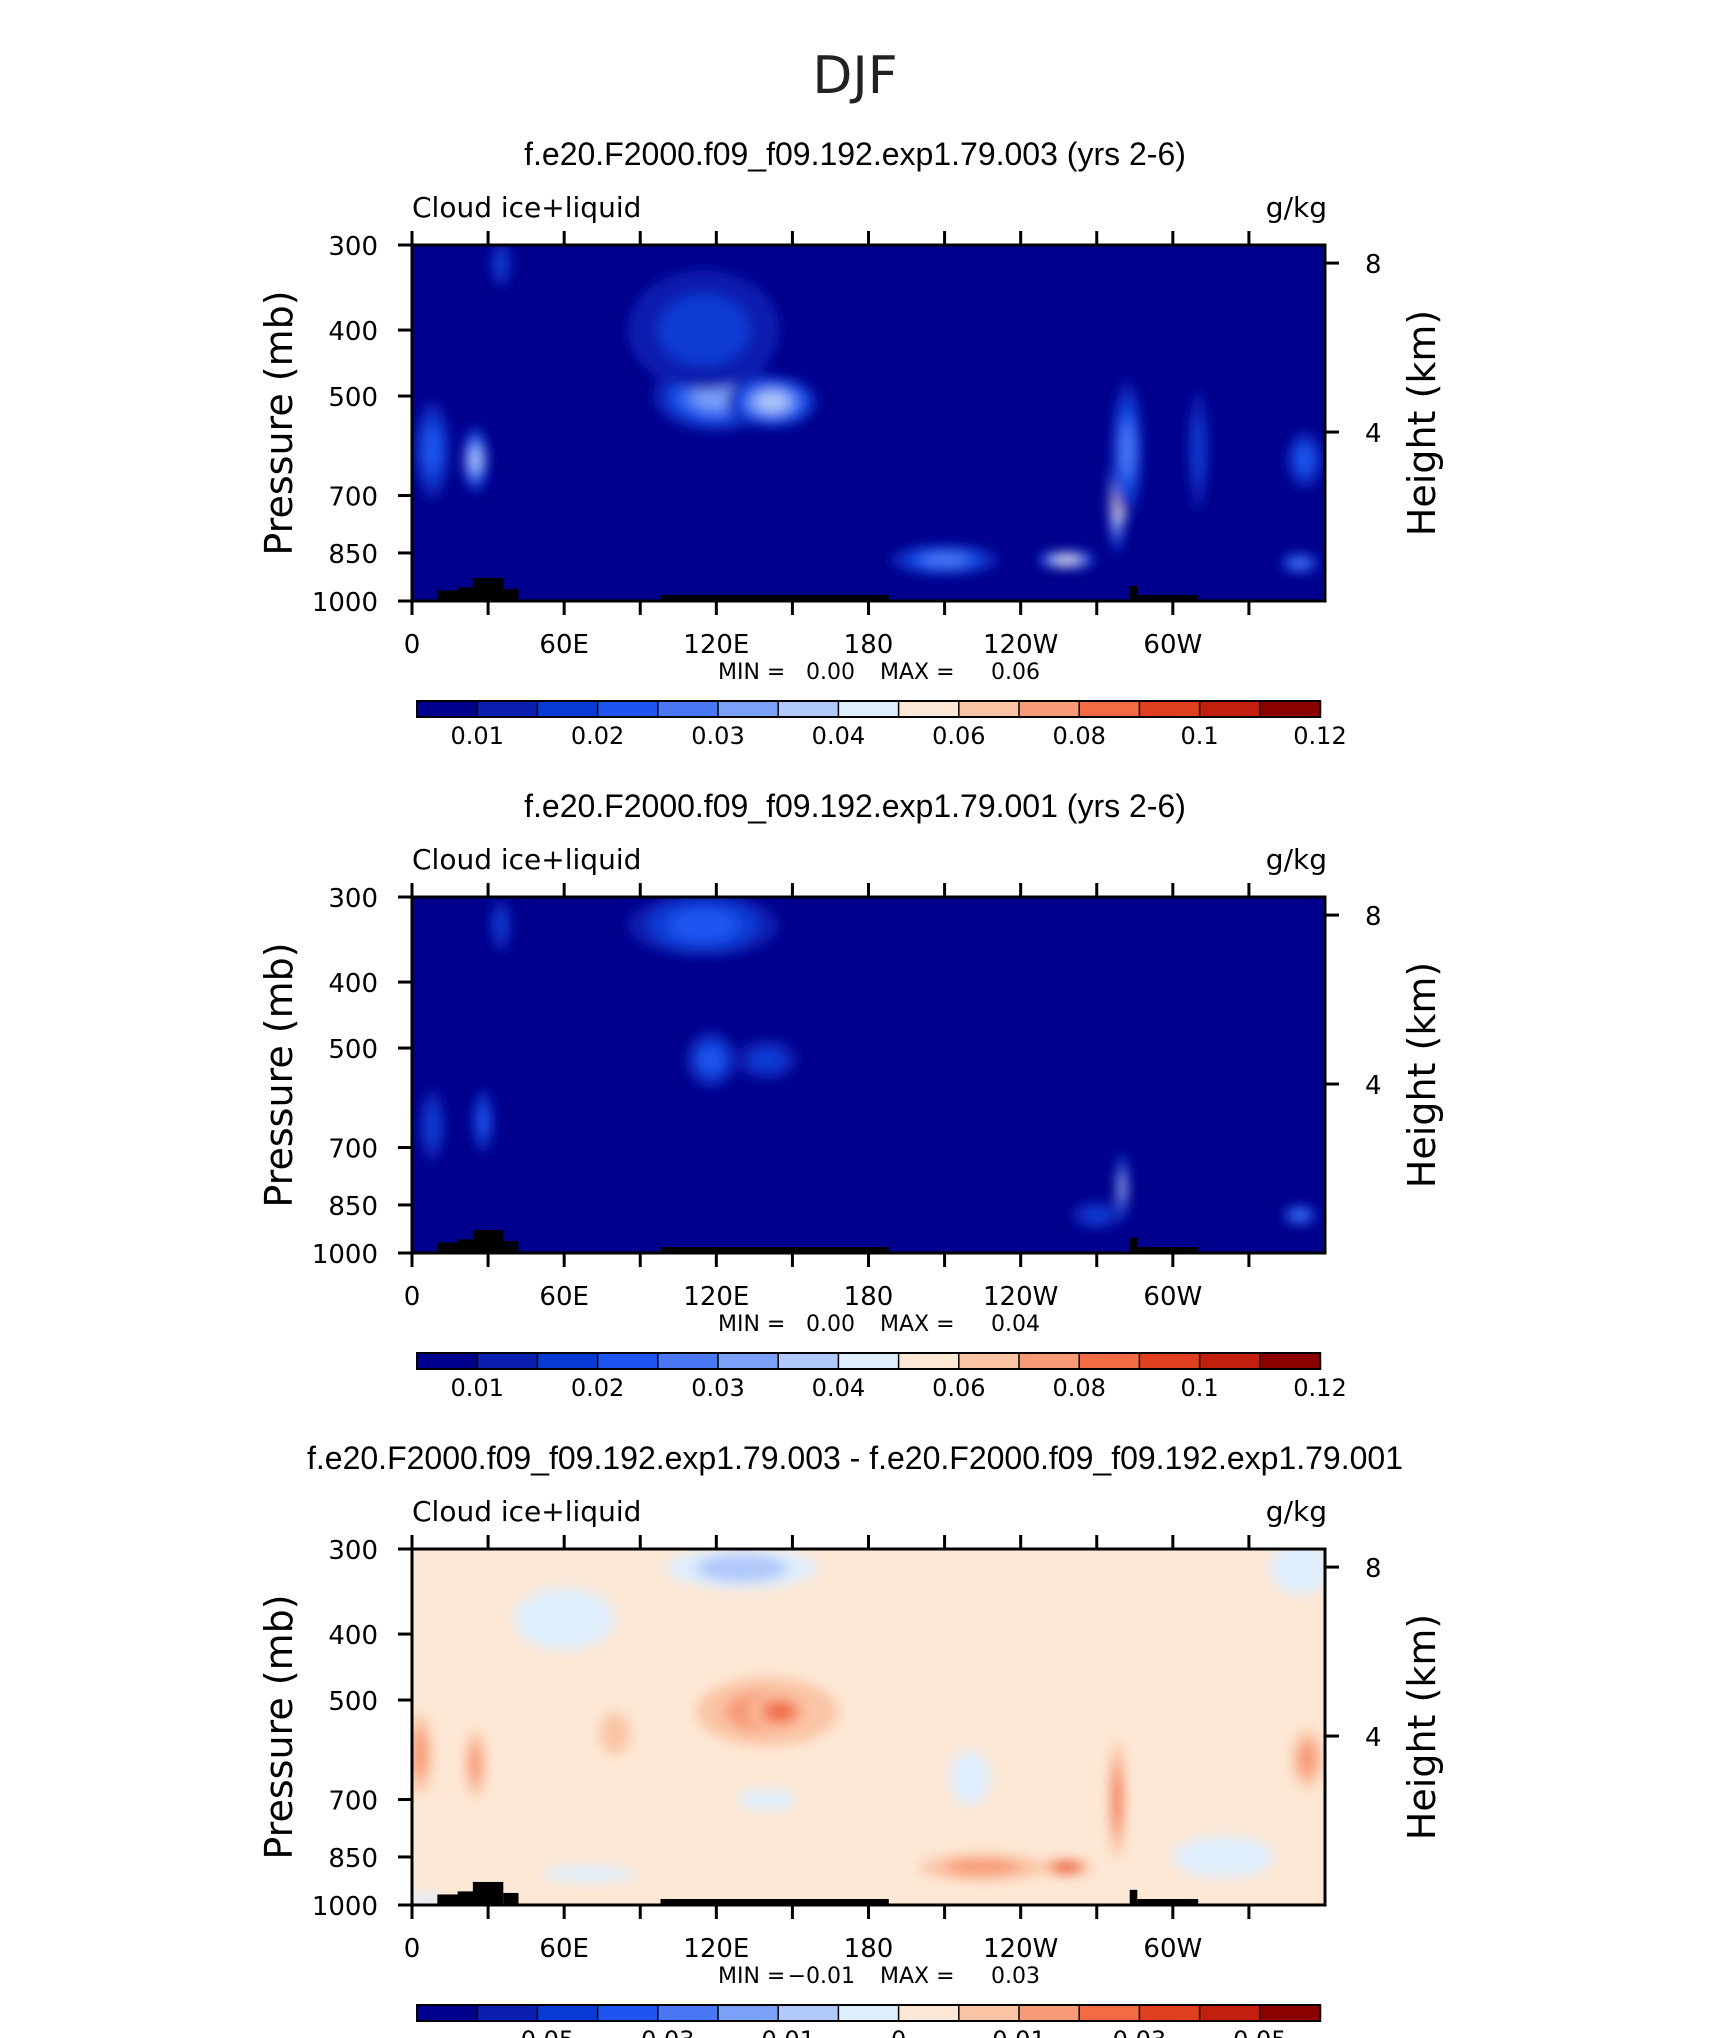 This screenshot has width=1710, height=2038. Describe the element at coordinates (1373, 265) in the screenshot. I see `y2-tick-label: 8` at that location.